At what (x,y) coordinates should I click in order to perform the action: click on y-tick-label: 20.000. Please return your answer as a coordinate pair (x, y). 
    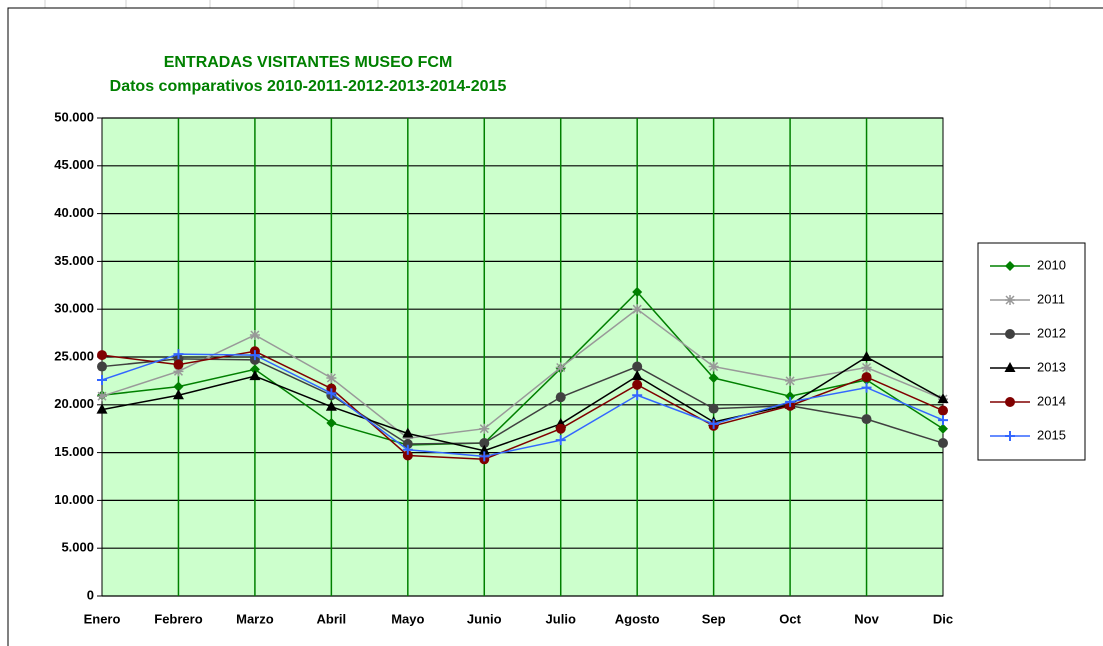
    Looking at the image, I should click on (74, 403).